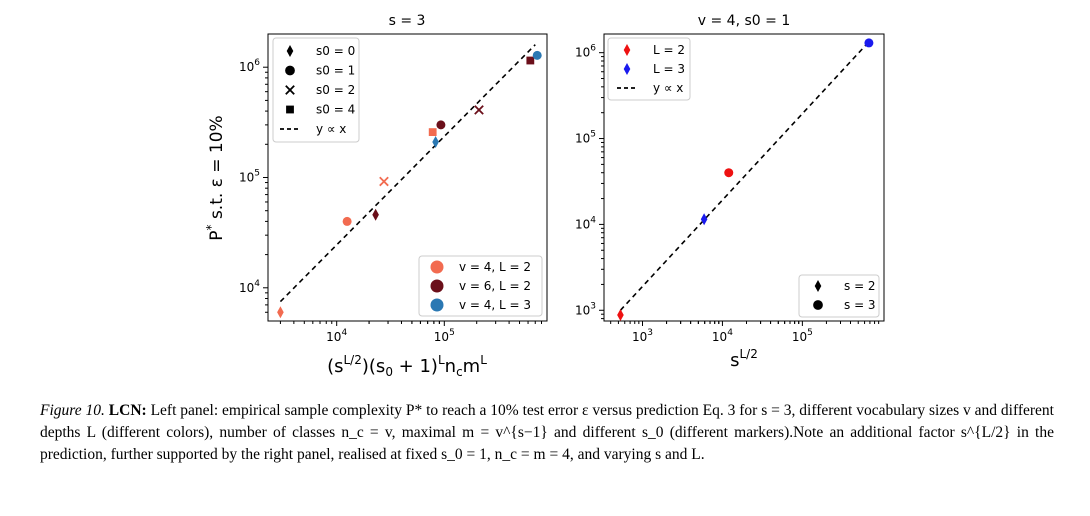 This screenshot has width=1090, height=516. Describe the element at coordinates (589, 182) in the screenshot. I see `right-y-ticks: 10³ 10⁴ 10⁵ 10⁶` at that location.